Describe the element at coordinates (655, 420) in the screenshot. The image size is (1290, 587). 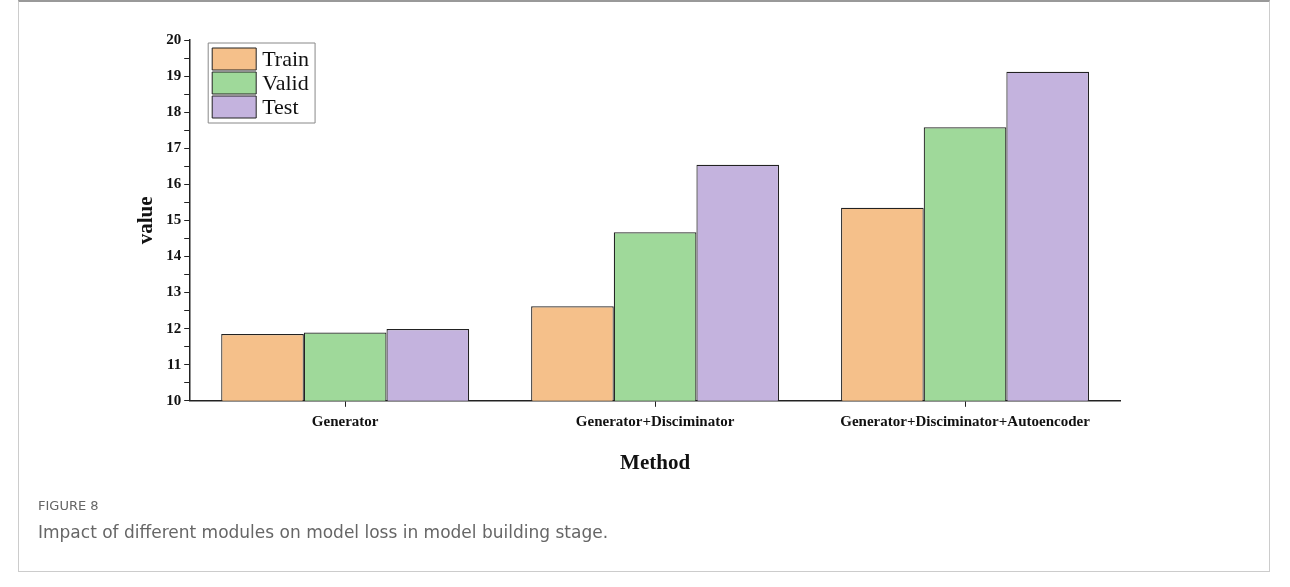
I see `x-tick-label: Generator+Disciminator` at that location.